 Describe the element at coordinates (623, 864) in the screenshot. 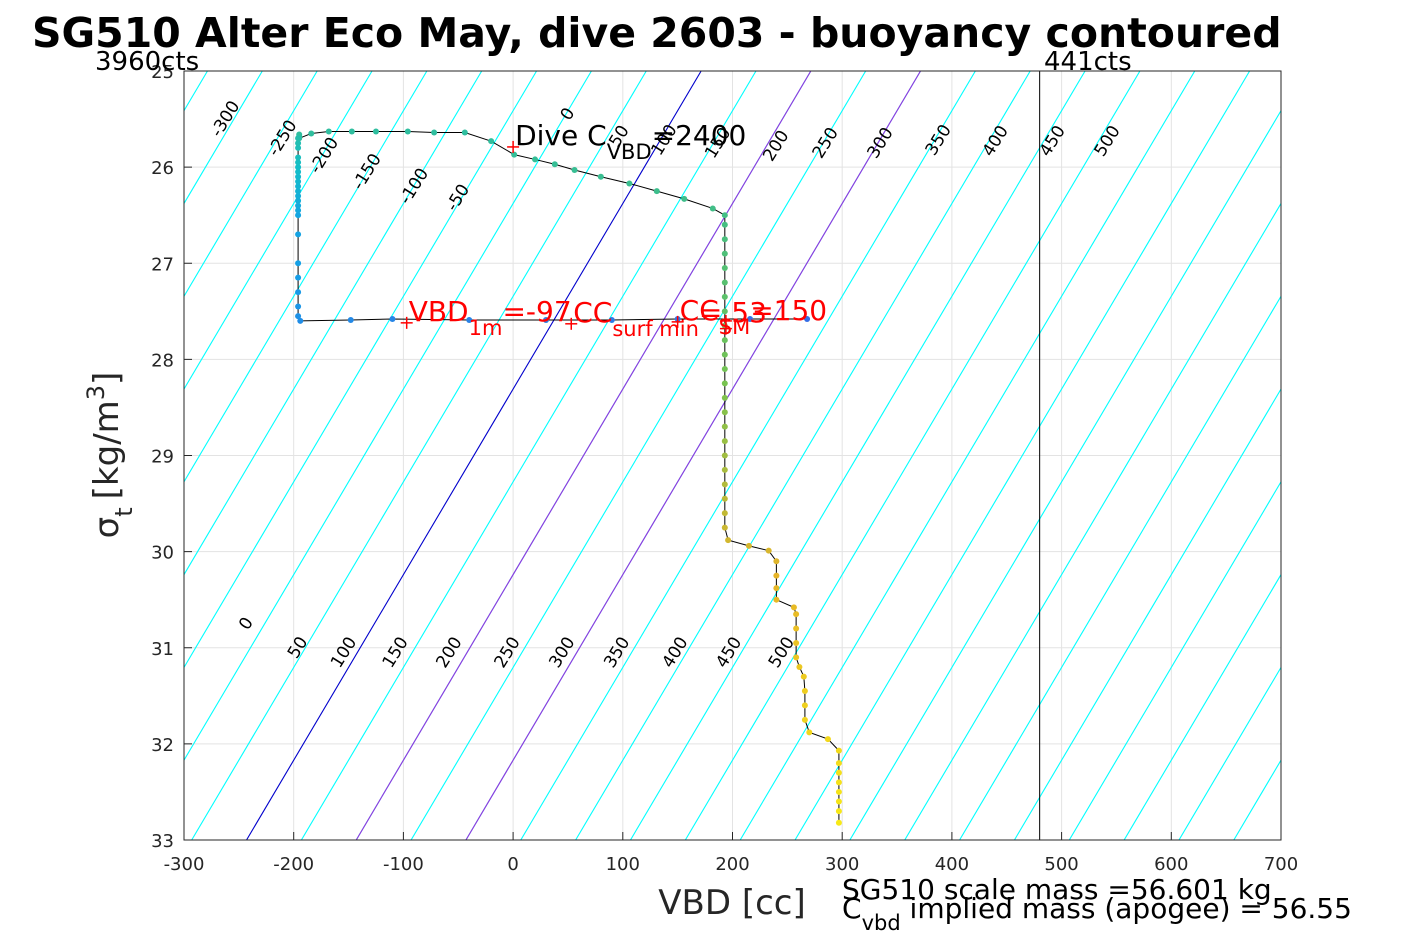

I see `x-tick-label: 100` at that location.